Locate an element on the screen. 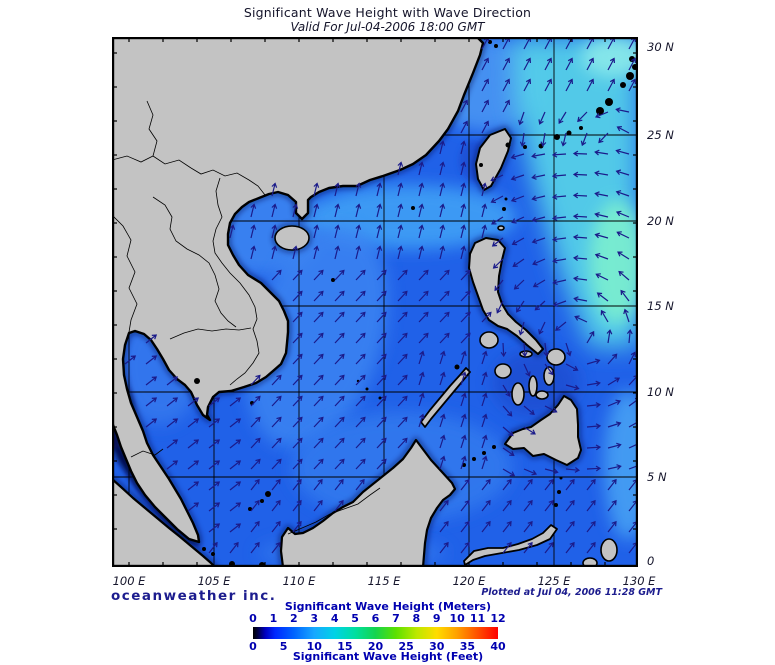 The image size is (775, 665). legend-meters-tick: 9 is located at coordinates (436, 618).